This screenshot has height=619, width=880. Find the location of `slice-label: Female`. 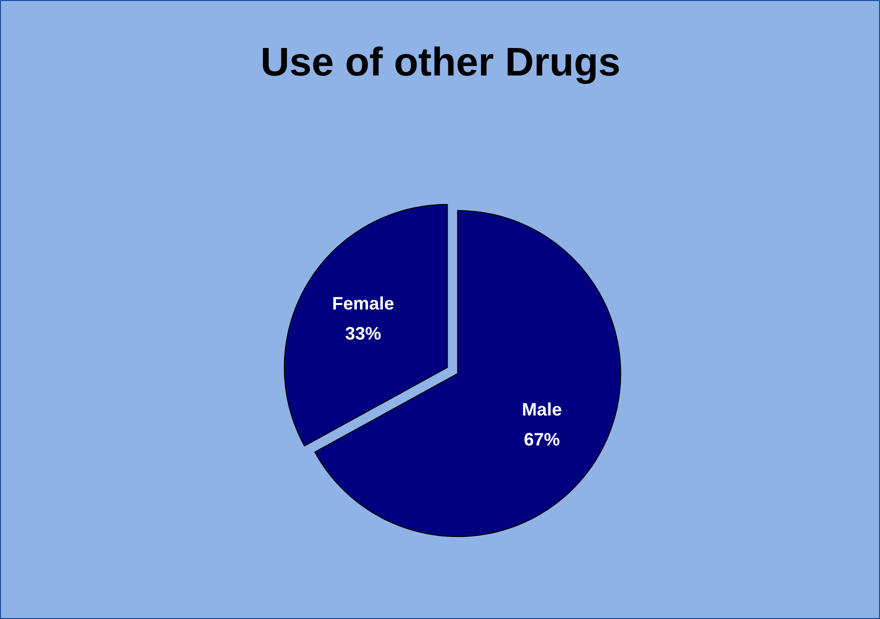

slice-label: Female is located at coordinates (363, 304).